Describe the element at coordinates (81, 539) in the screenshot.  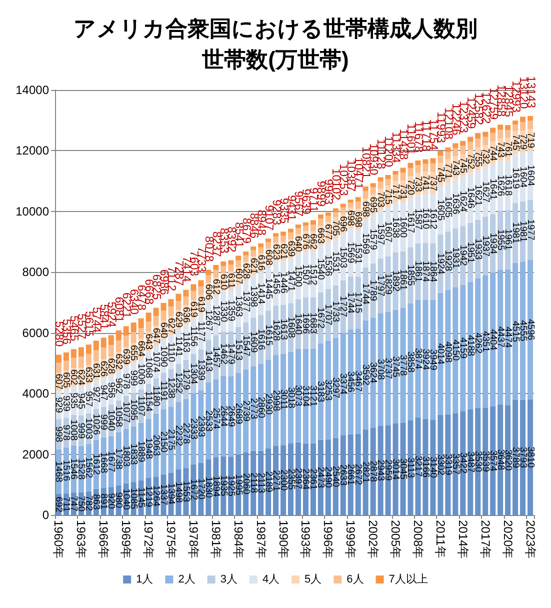
I see `x-tick-label: 1963年` at that location.